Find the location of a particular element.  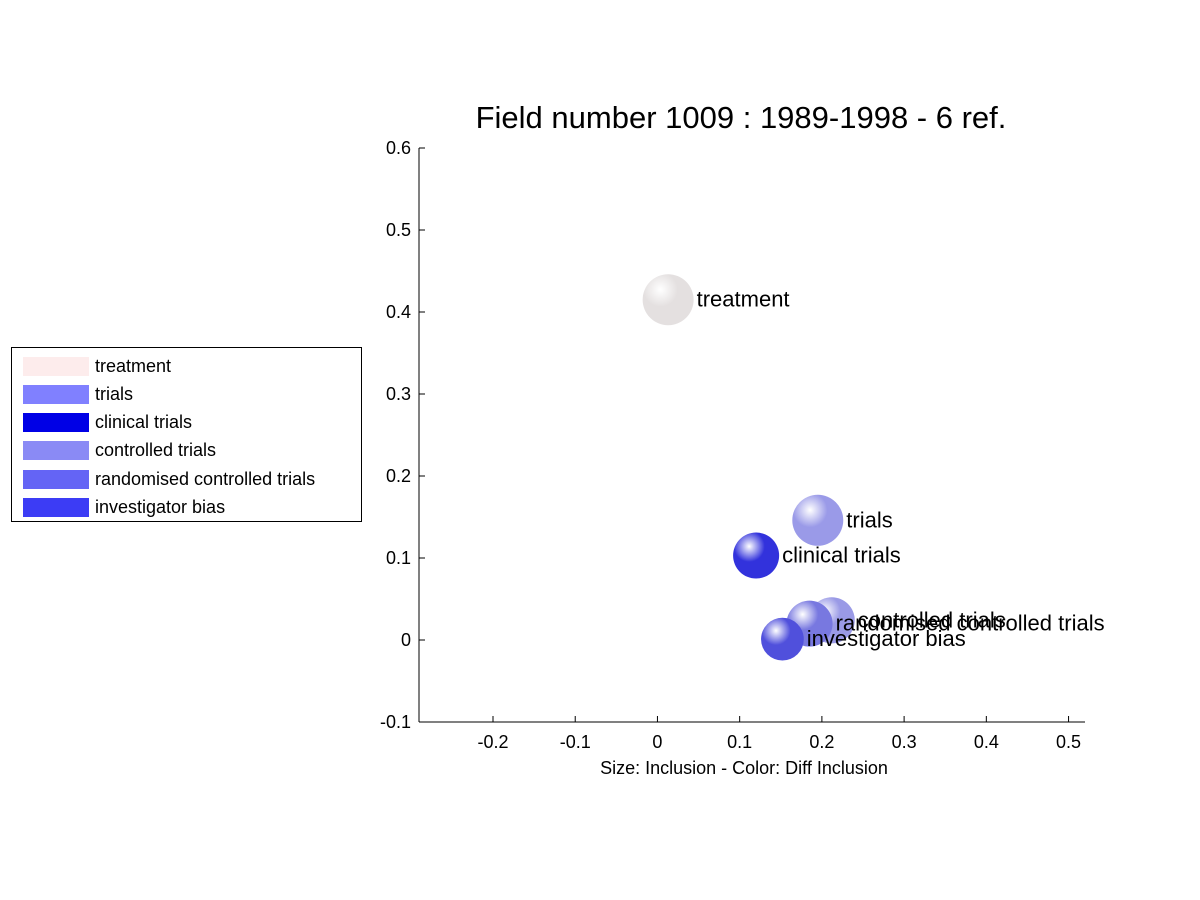

legend-item: randomised controlled trials is located at coordinates (169, 479).